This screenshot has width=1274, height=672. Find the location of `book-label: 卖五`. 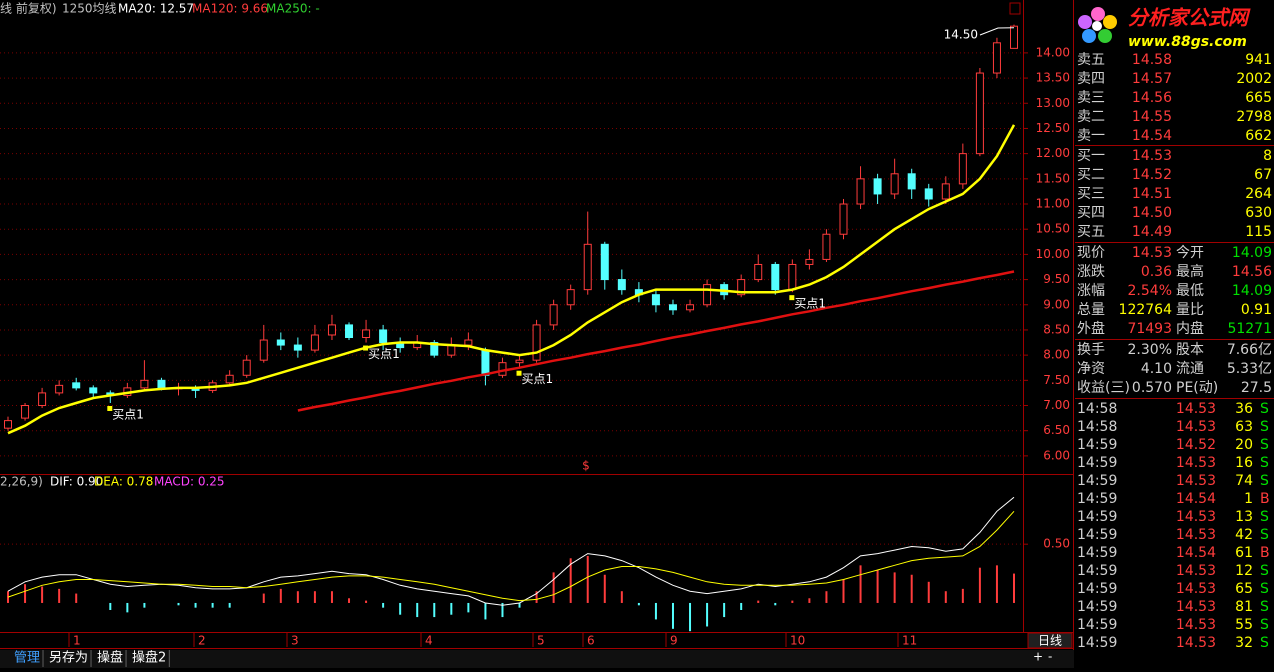

book-label: 卖五 is located at coordinates (1091, 60).